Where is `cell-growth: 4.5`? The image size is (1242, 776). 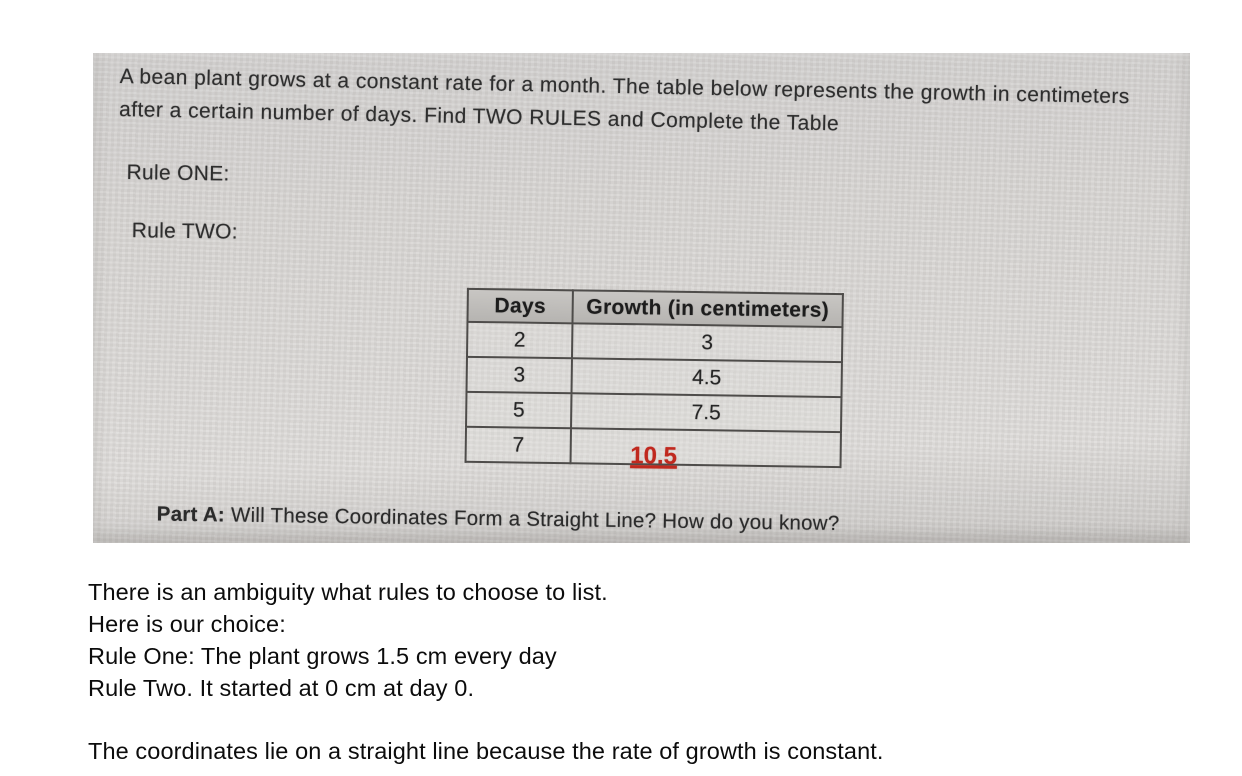 cell-growth: 4.5 is located at coordinates (706, 378).